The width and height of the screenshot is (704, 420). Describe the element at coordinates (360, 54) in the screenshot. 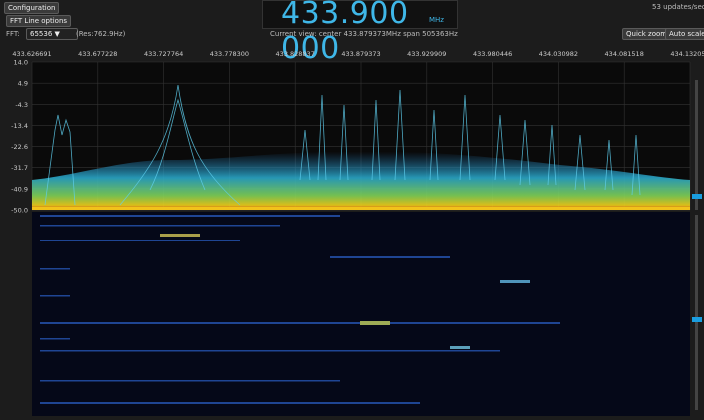

I see `freq-label: 433.879373` at that location.